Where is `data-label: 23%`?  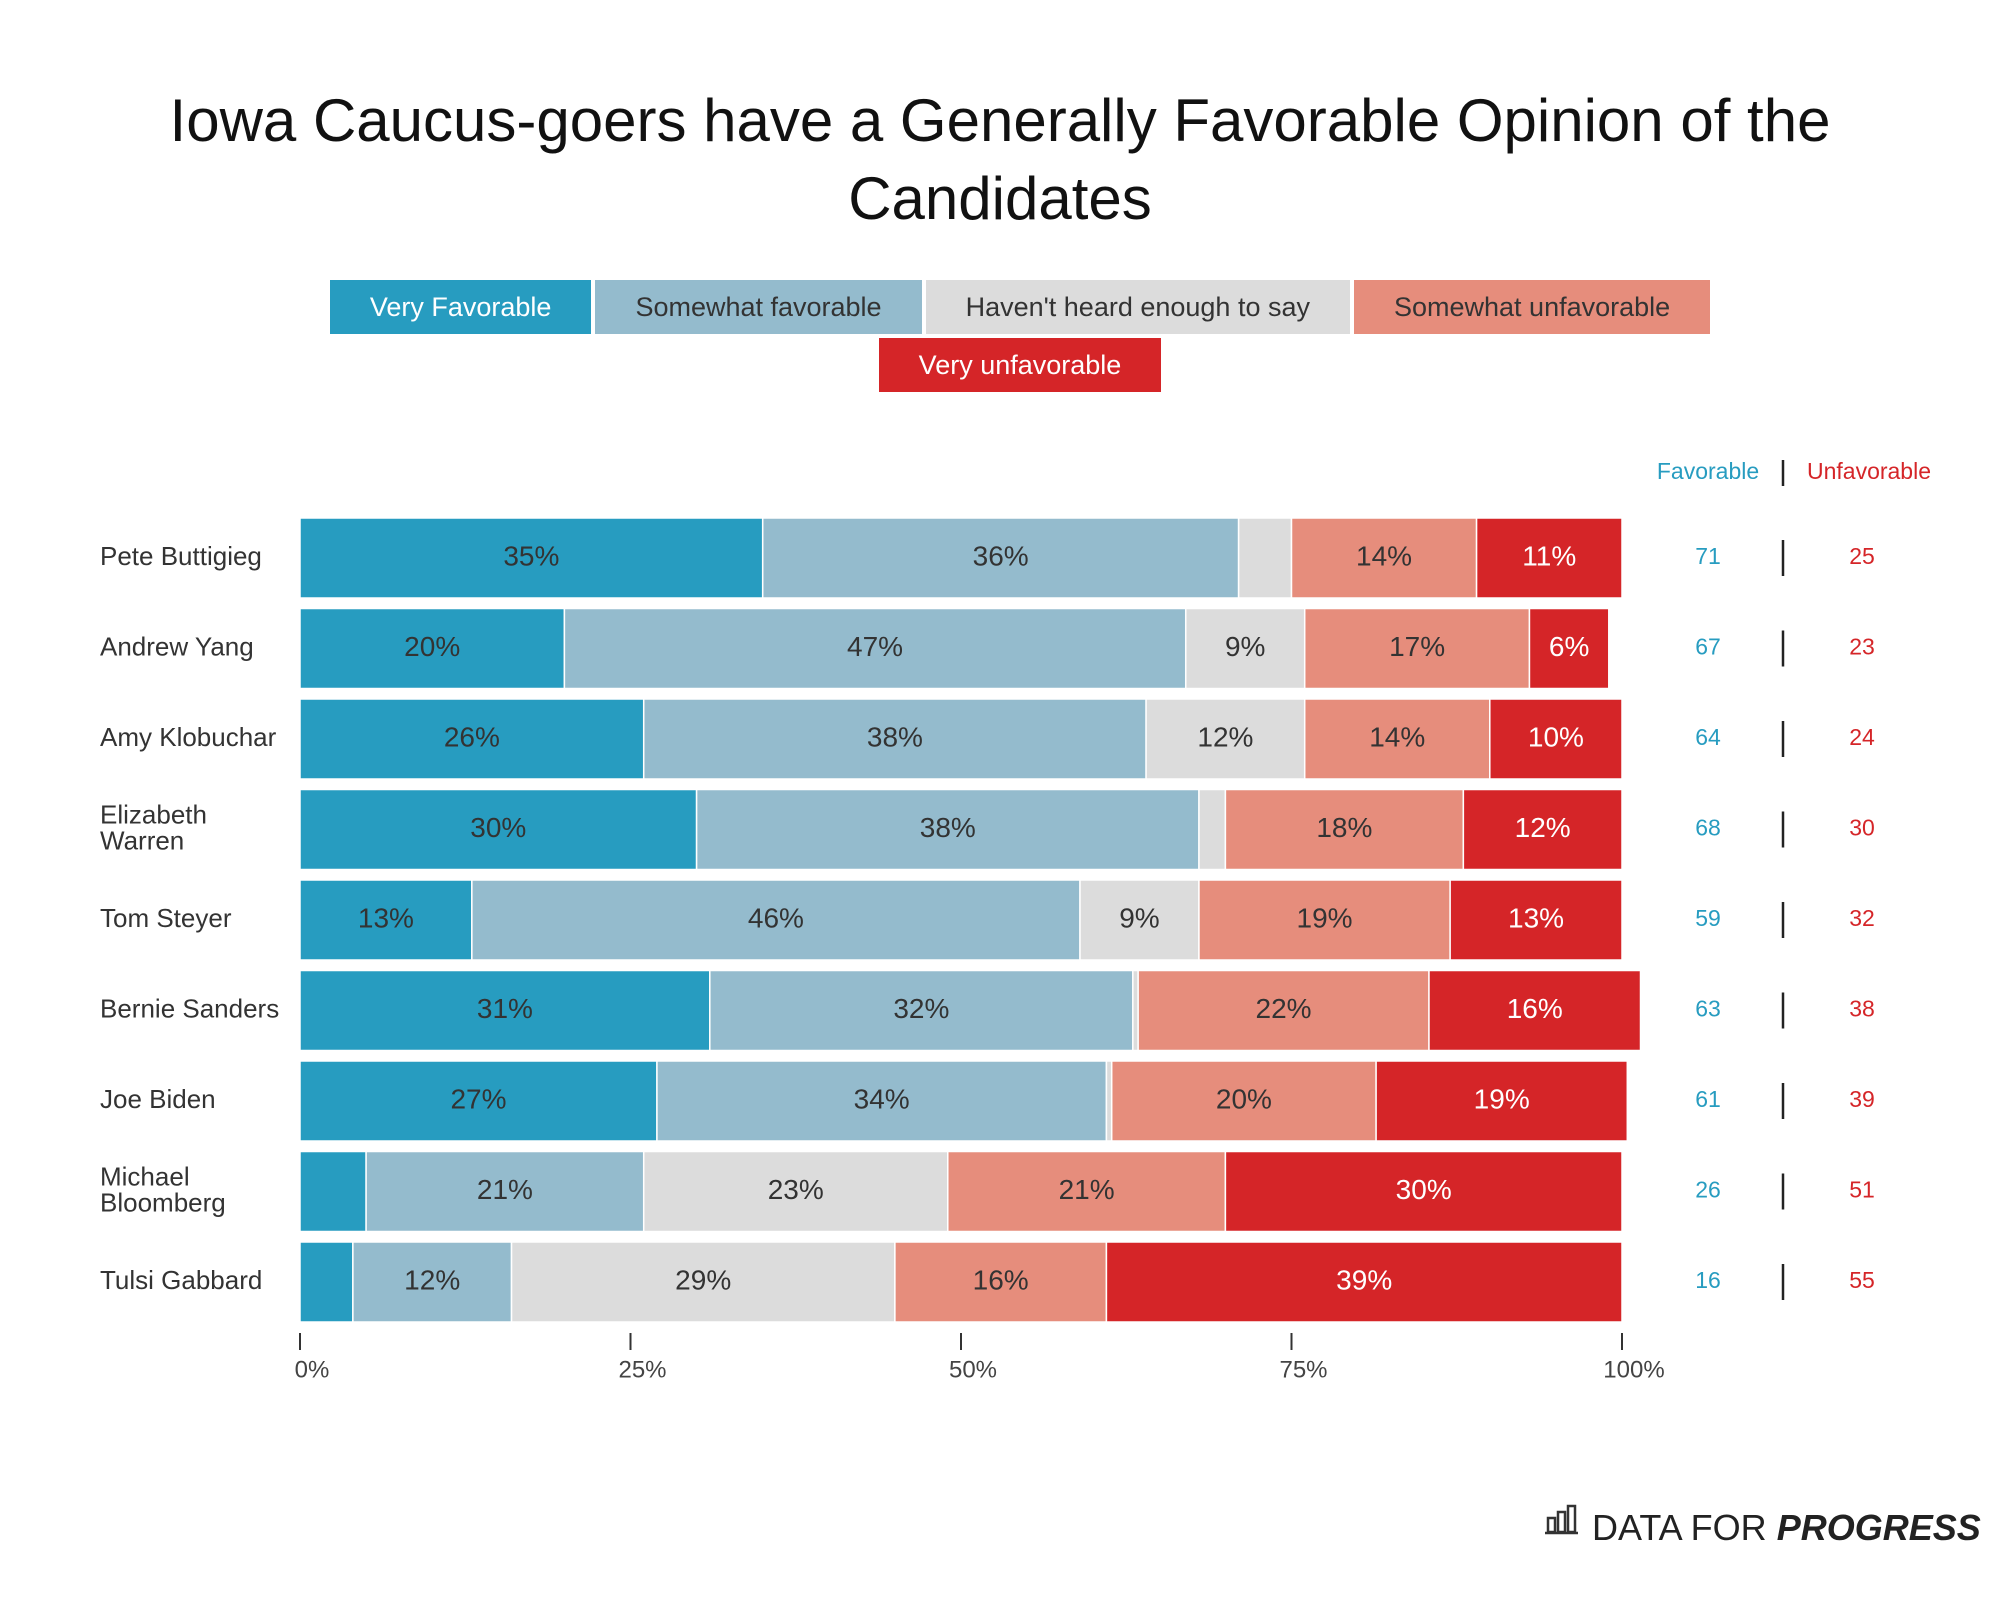
data-label: 23% is located at coordinates (796, 1189).